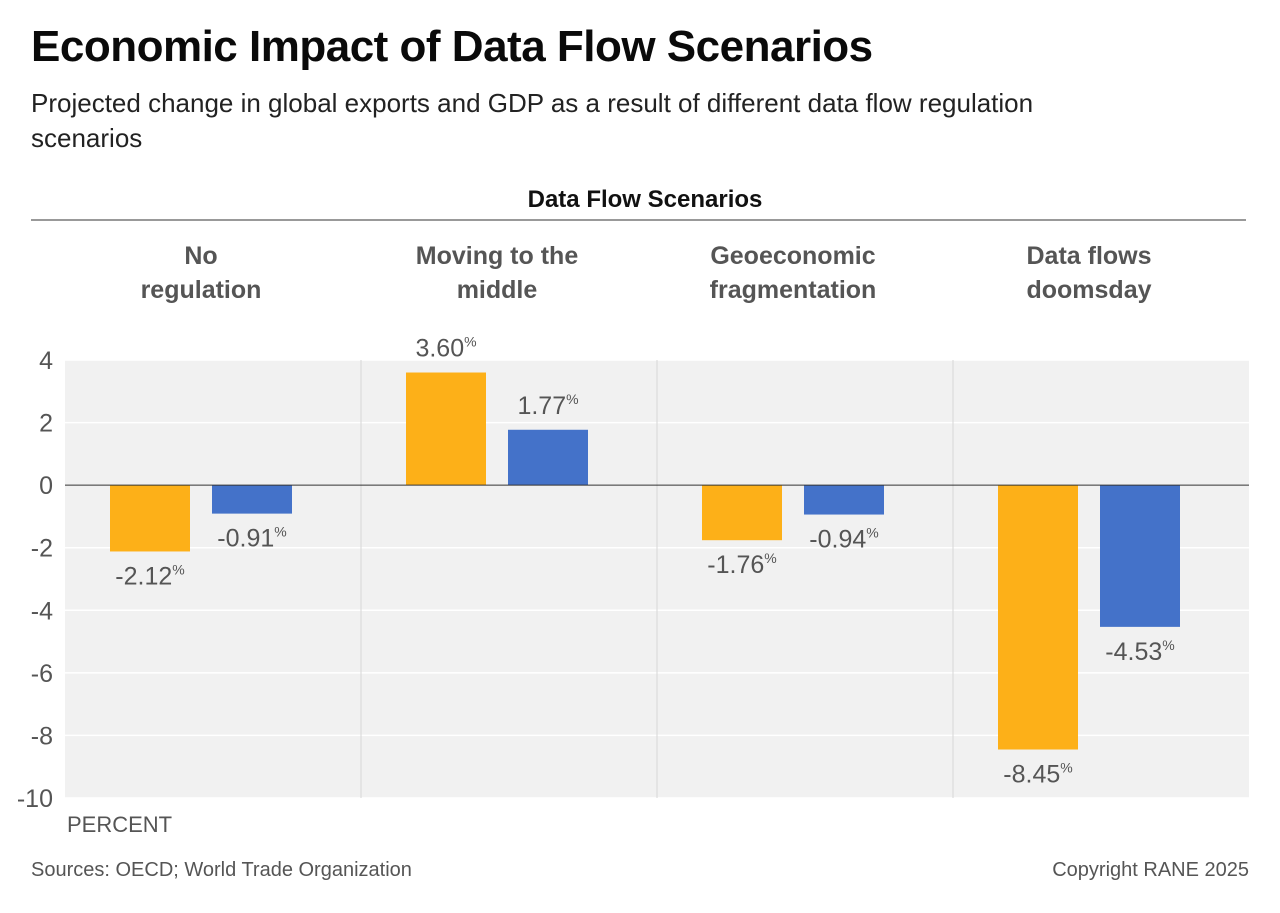 The image size is (1280, 913). What do you see at coordinates (1088, 256) in the screenshot?
I see `category-label: Data flows` at bounding box center [1088, 256].